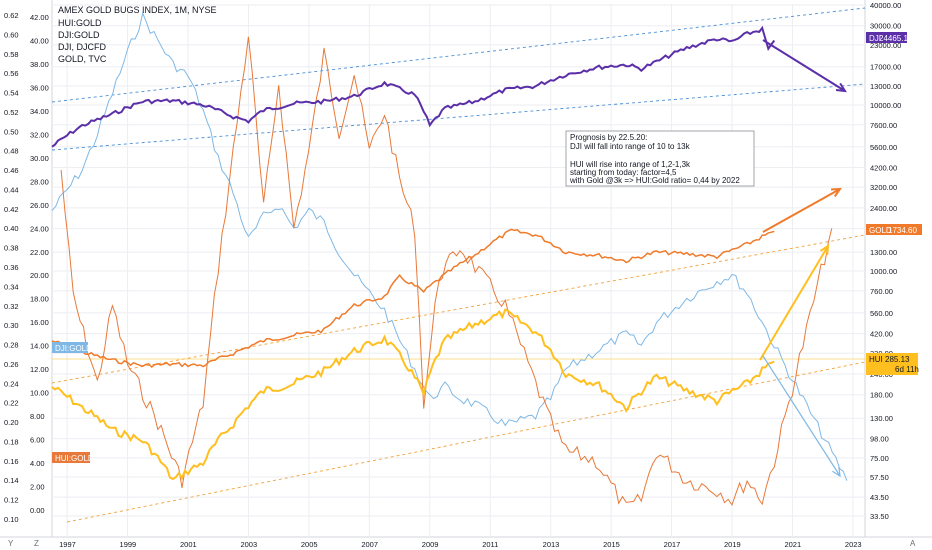 This screenshot has width=932, height=550. Describe the element at coordinates (248, 544) in the screenshot. I see `time-tick-label: 2003` at that location.